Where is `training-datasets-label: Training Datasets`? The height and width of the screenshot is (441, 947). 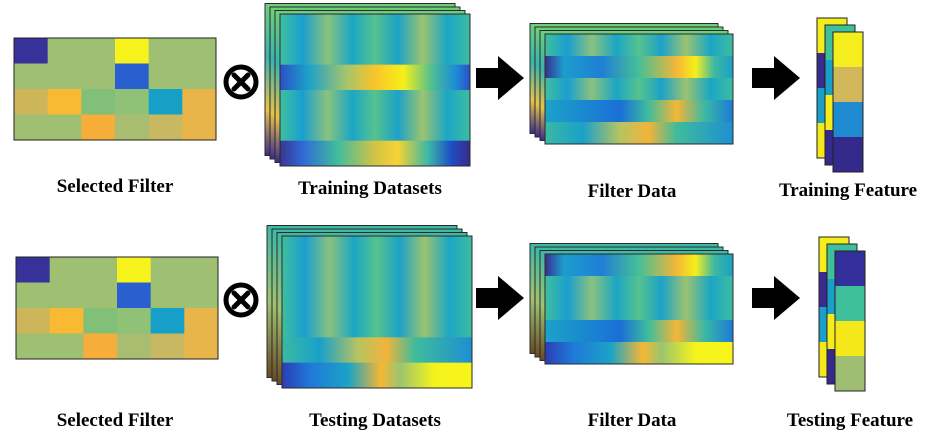
training-datasets-label: Training Datasets is located at coordinates (370, 188).